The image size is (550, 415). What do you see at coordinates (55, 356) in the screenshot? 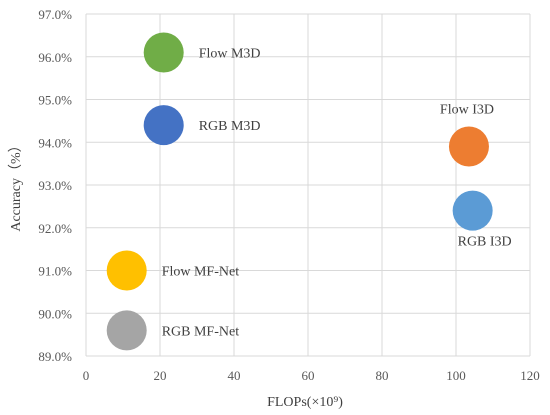
I see `y-tick-label: 89.0%` at bounding box center [55, 356].